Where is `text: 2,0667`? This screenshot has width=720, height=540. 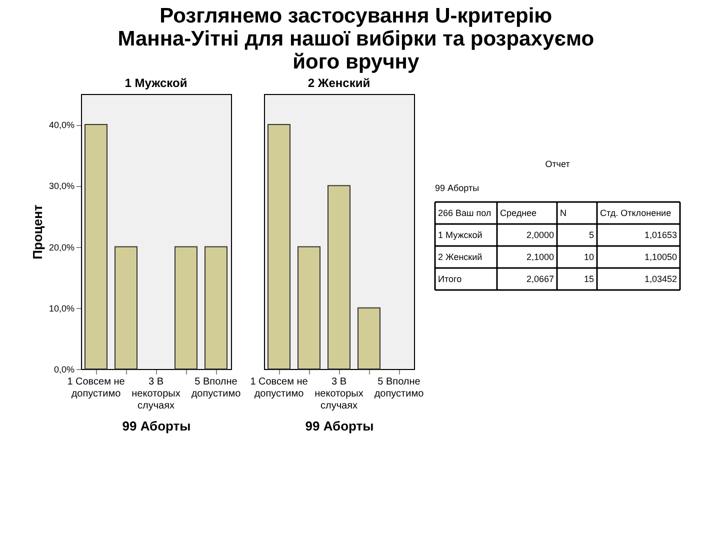
text: 2,0667 is located at coordinates (540, 279).